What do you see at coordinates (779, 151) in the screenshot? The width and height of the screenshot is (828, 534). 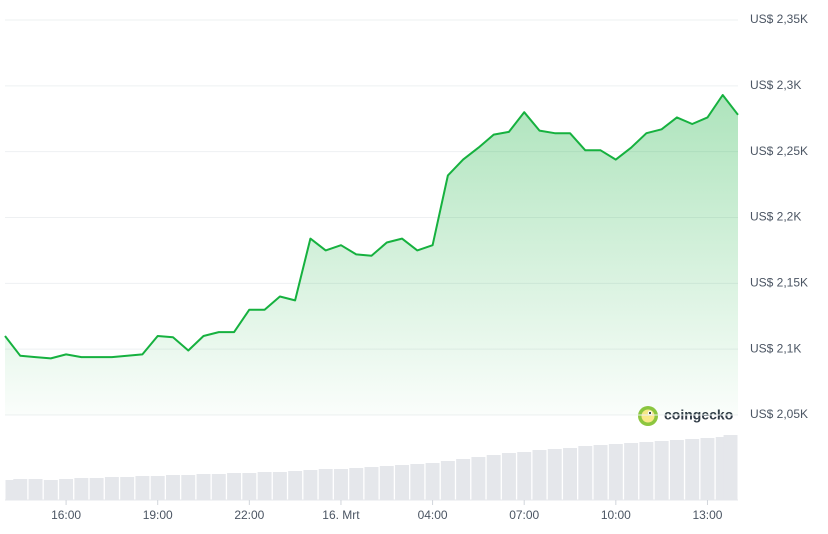 I see `y-tick-label: US$ 2,25K` at bounding box center [779, 151].